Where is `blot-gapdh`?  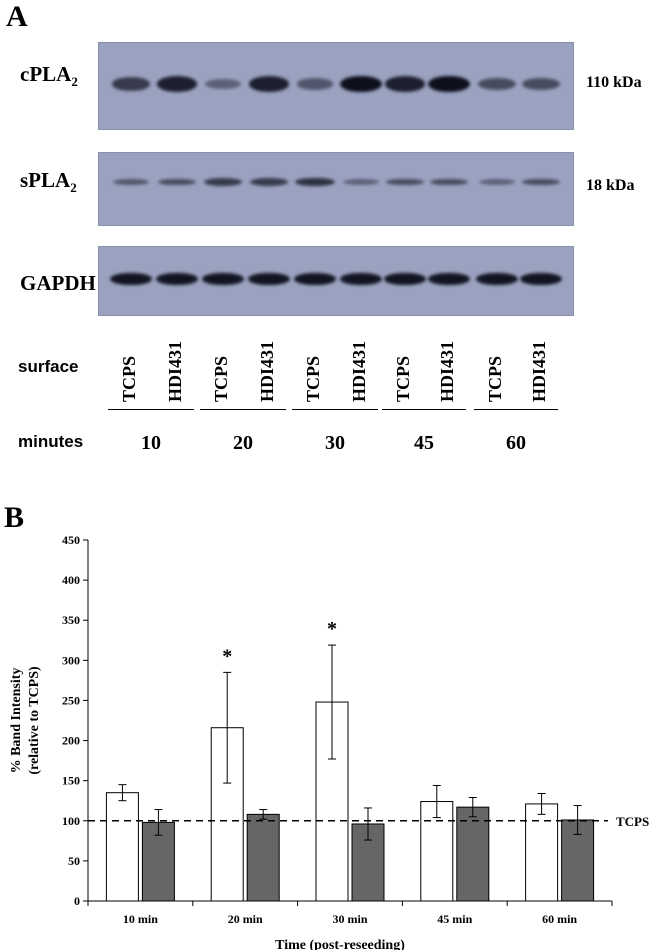
blot-gapdh is located at coordinates (336, 281).